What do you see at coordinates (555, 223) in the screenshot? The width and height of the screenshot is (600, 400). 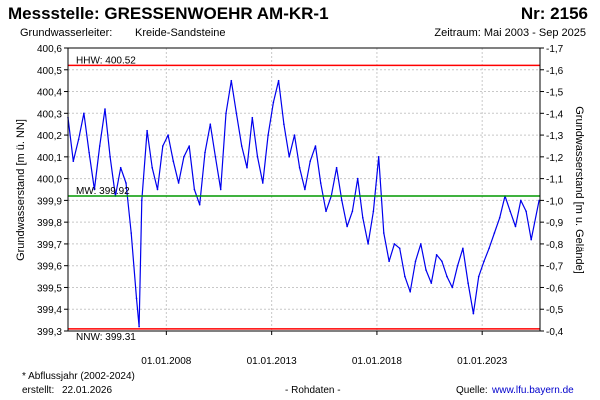 I see `y2-tick-label: -0,9` at bounding box center [555, 223].